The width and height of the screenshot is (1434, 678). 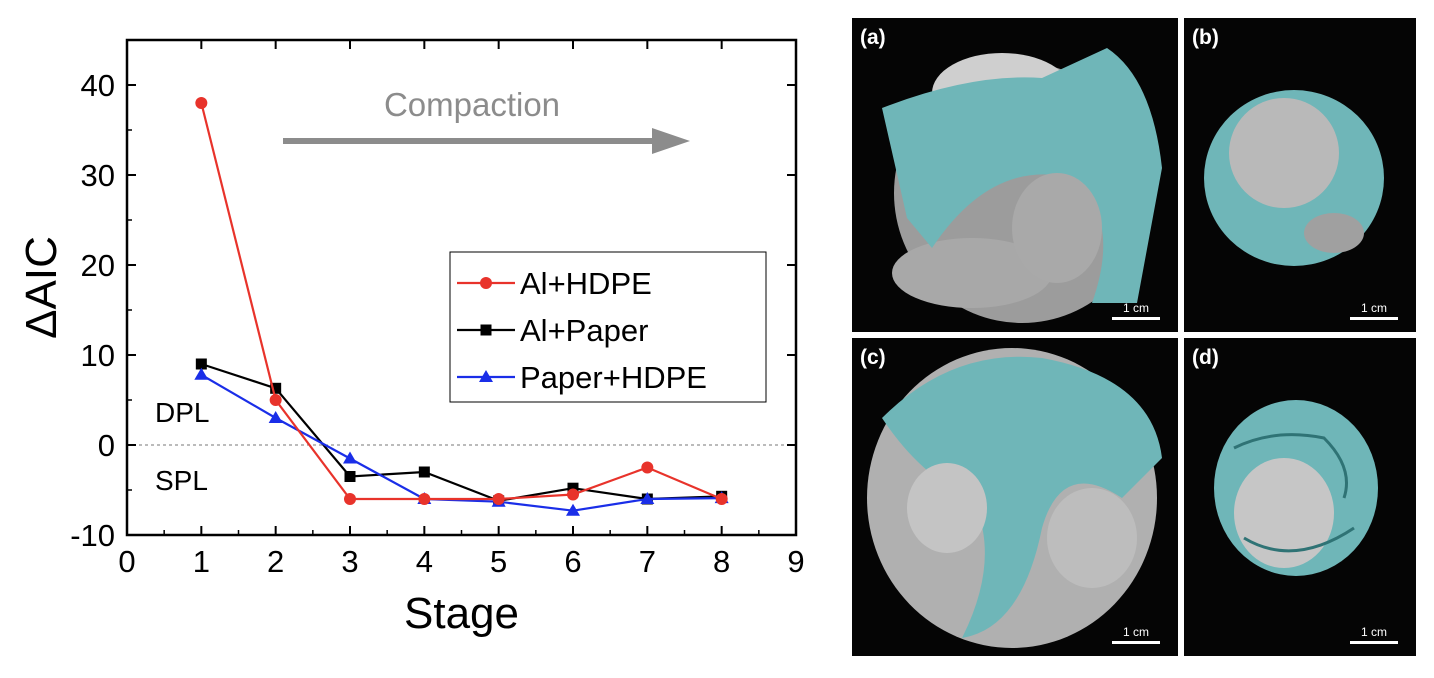 I want to click on crumpled-ball-photo-d, so click(x=1296, y=488).